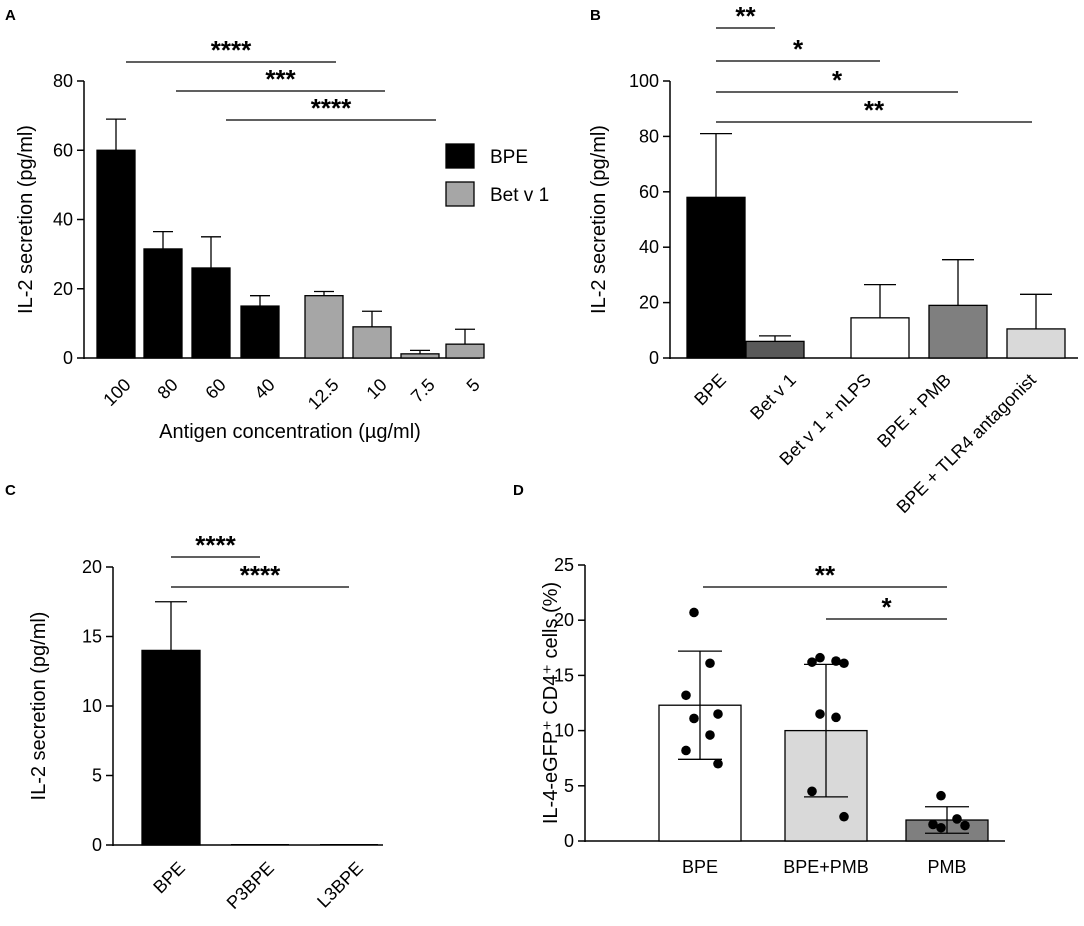  What do you see at coordinates (460, 194) in the screenshot?
I see `panel-a-legend-swatch` at bounding box center [460, 194].